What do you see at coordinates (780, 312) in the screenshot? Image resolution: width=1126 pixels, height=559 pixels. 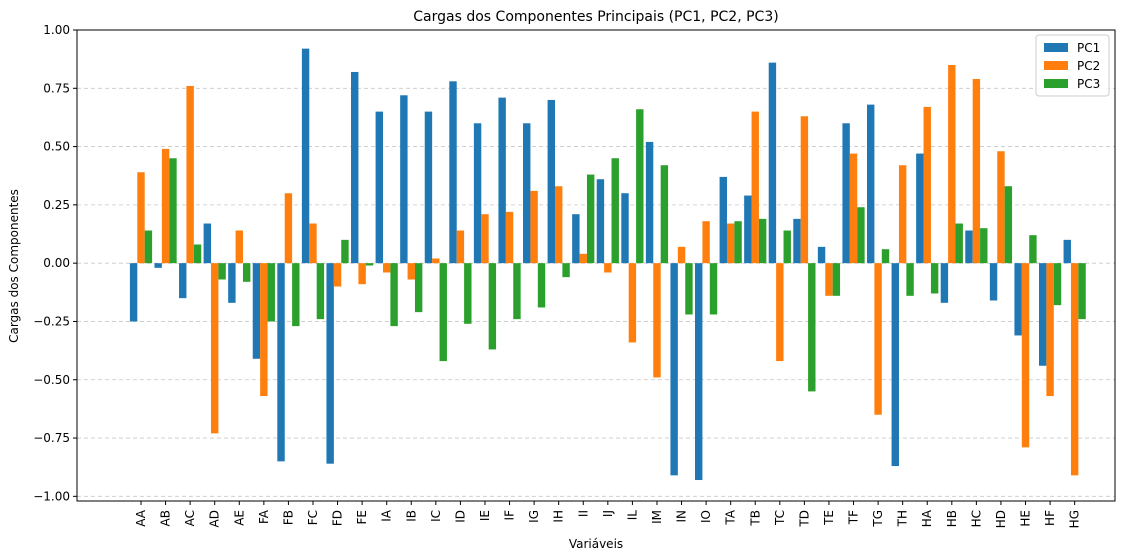 I see `bar-pc2-tc` at bounding box center [780, 312].